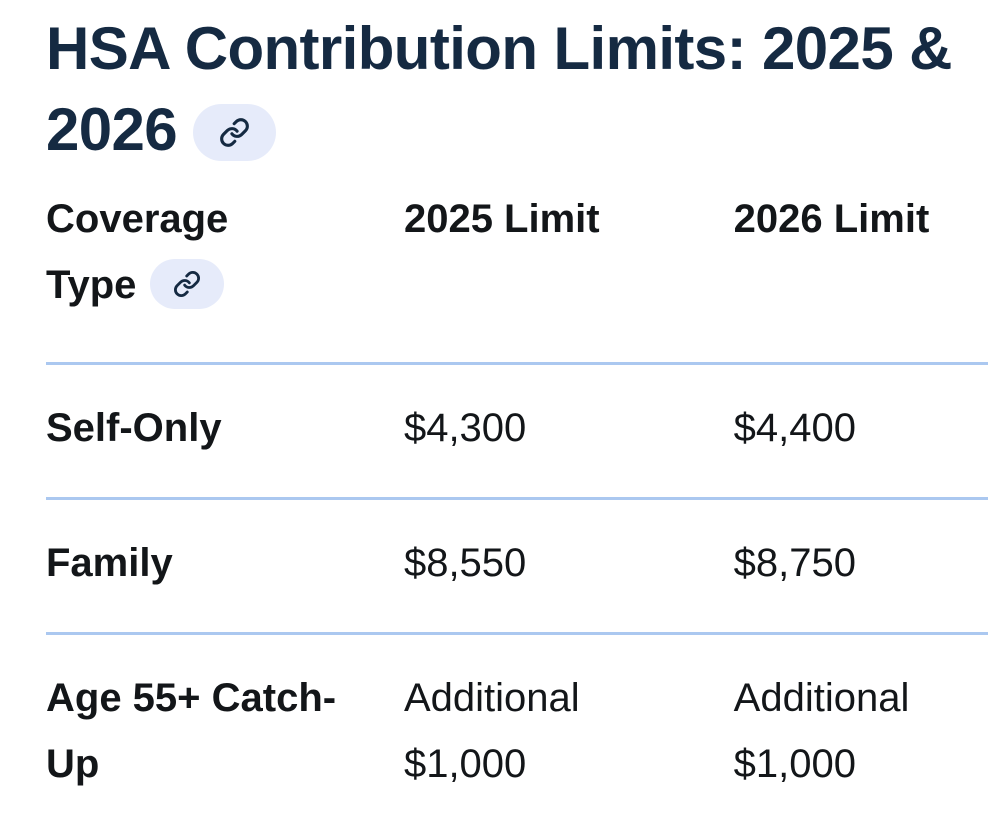 This screenshot has height=833, width=1000. I want to click on page-title-line1: HSA Contribution Limits: 2025 &, so click(499, 48).